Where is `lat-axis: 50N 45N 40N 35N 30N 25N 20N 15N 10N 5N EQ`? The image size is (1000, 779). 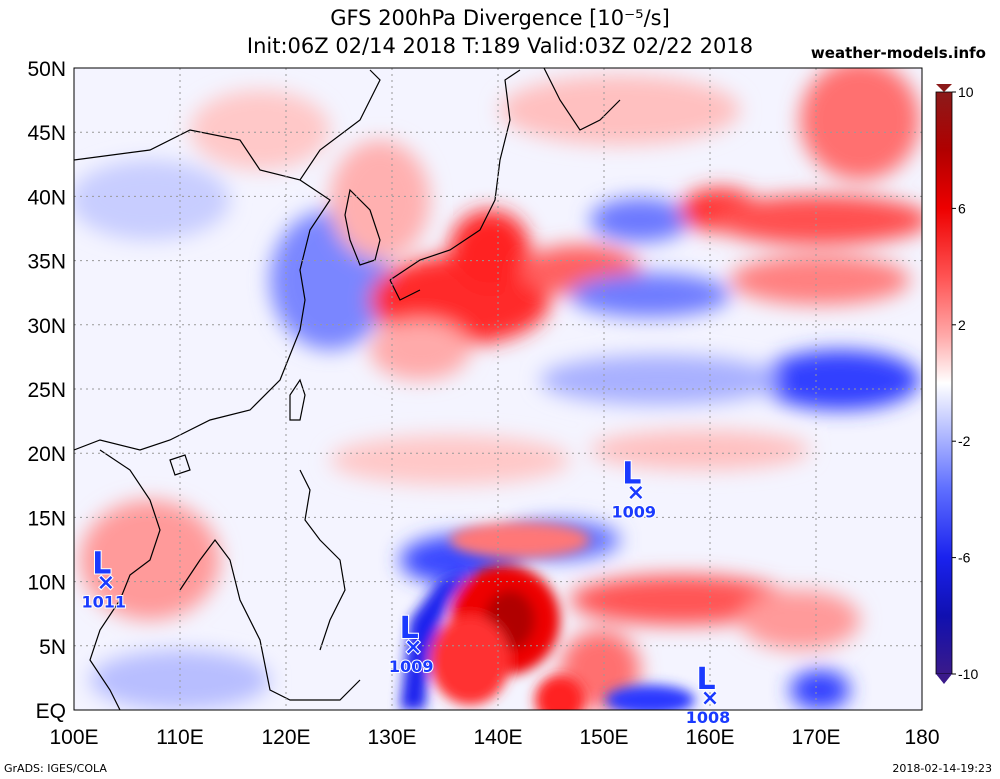 lat-axis: 50N 45N 40N 35N 30N 25N 20N 15N 10N 5N EQ is located at coordinates (46, 390).